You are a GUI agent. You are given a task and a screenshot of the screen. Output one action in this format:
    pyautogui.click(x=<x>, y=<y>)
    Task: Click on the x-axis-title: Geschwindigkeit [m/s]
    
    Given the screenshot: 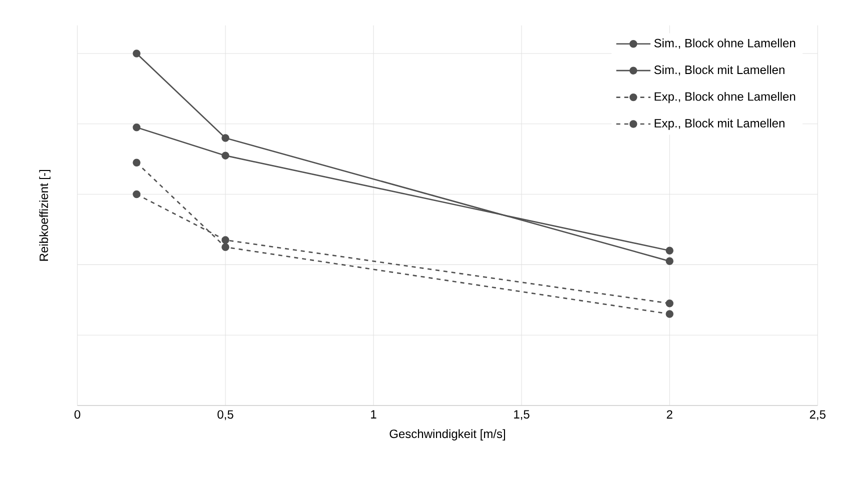 What is the action you would take?
    pyautogui.click(x=448, y=435)
    